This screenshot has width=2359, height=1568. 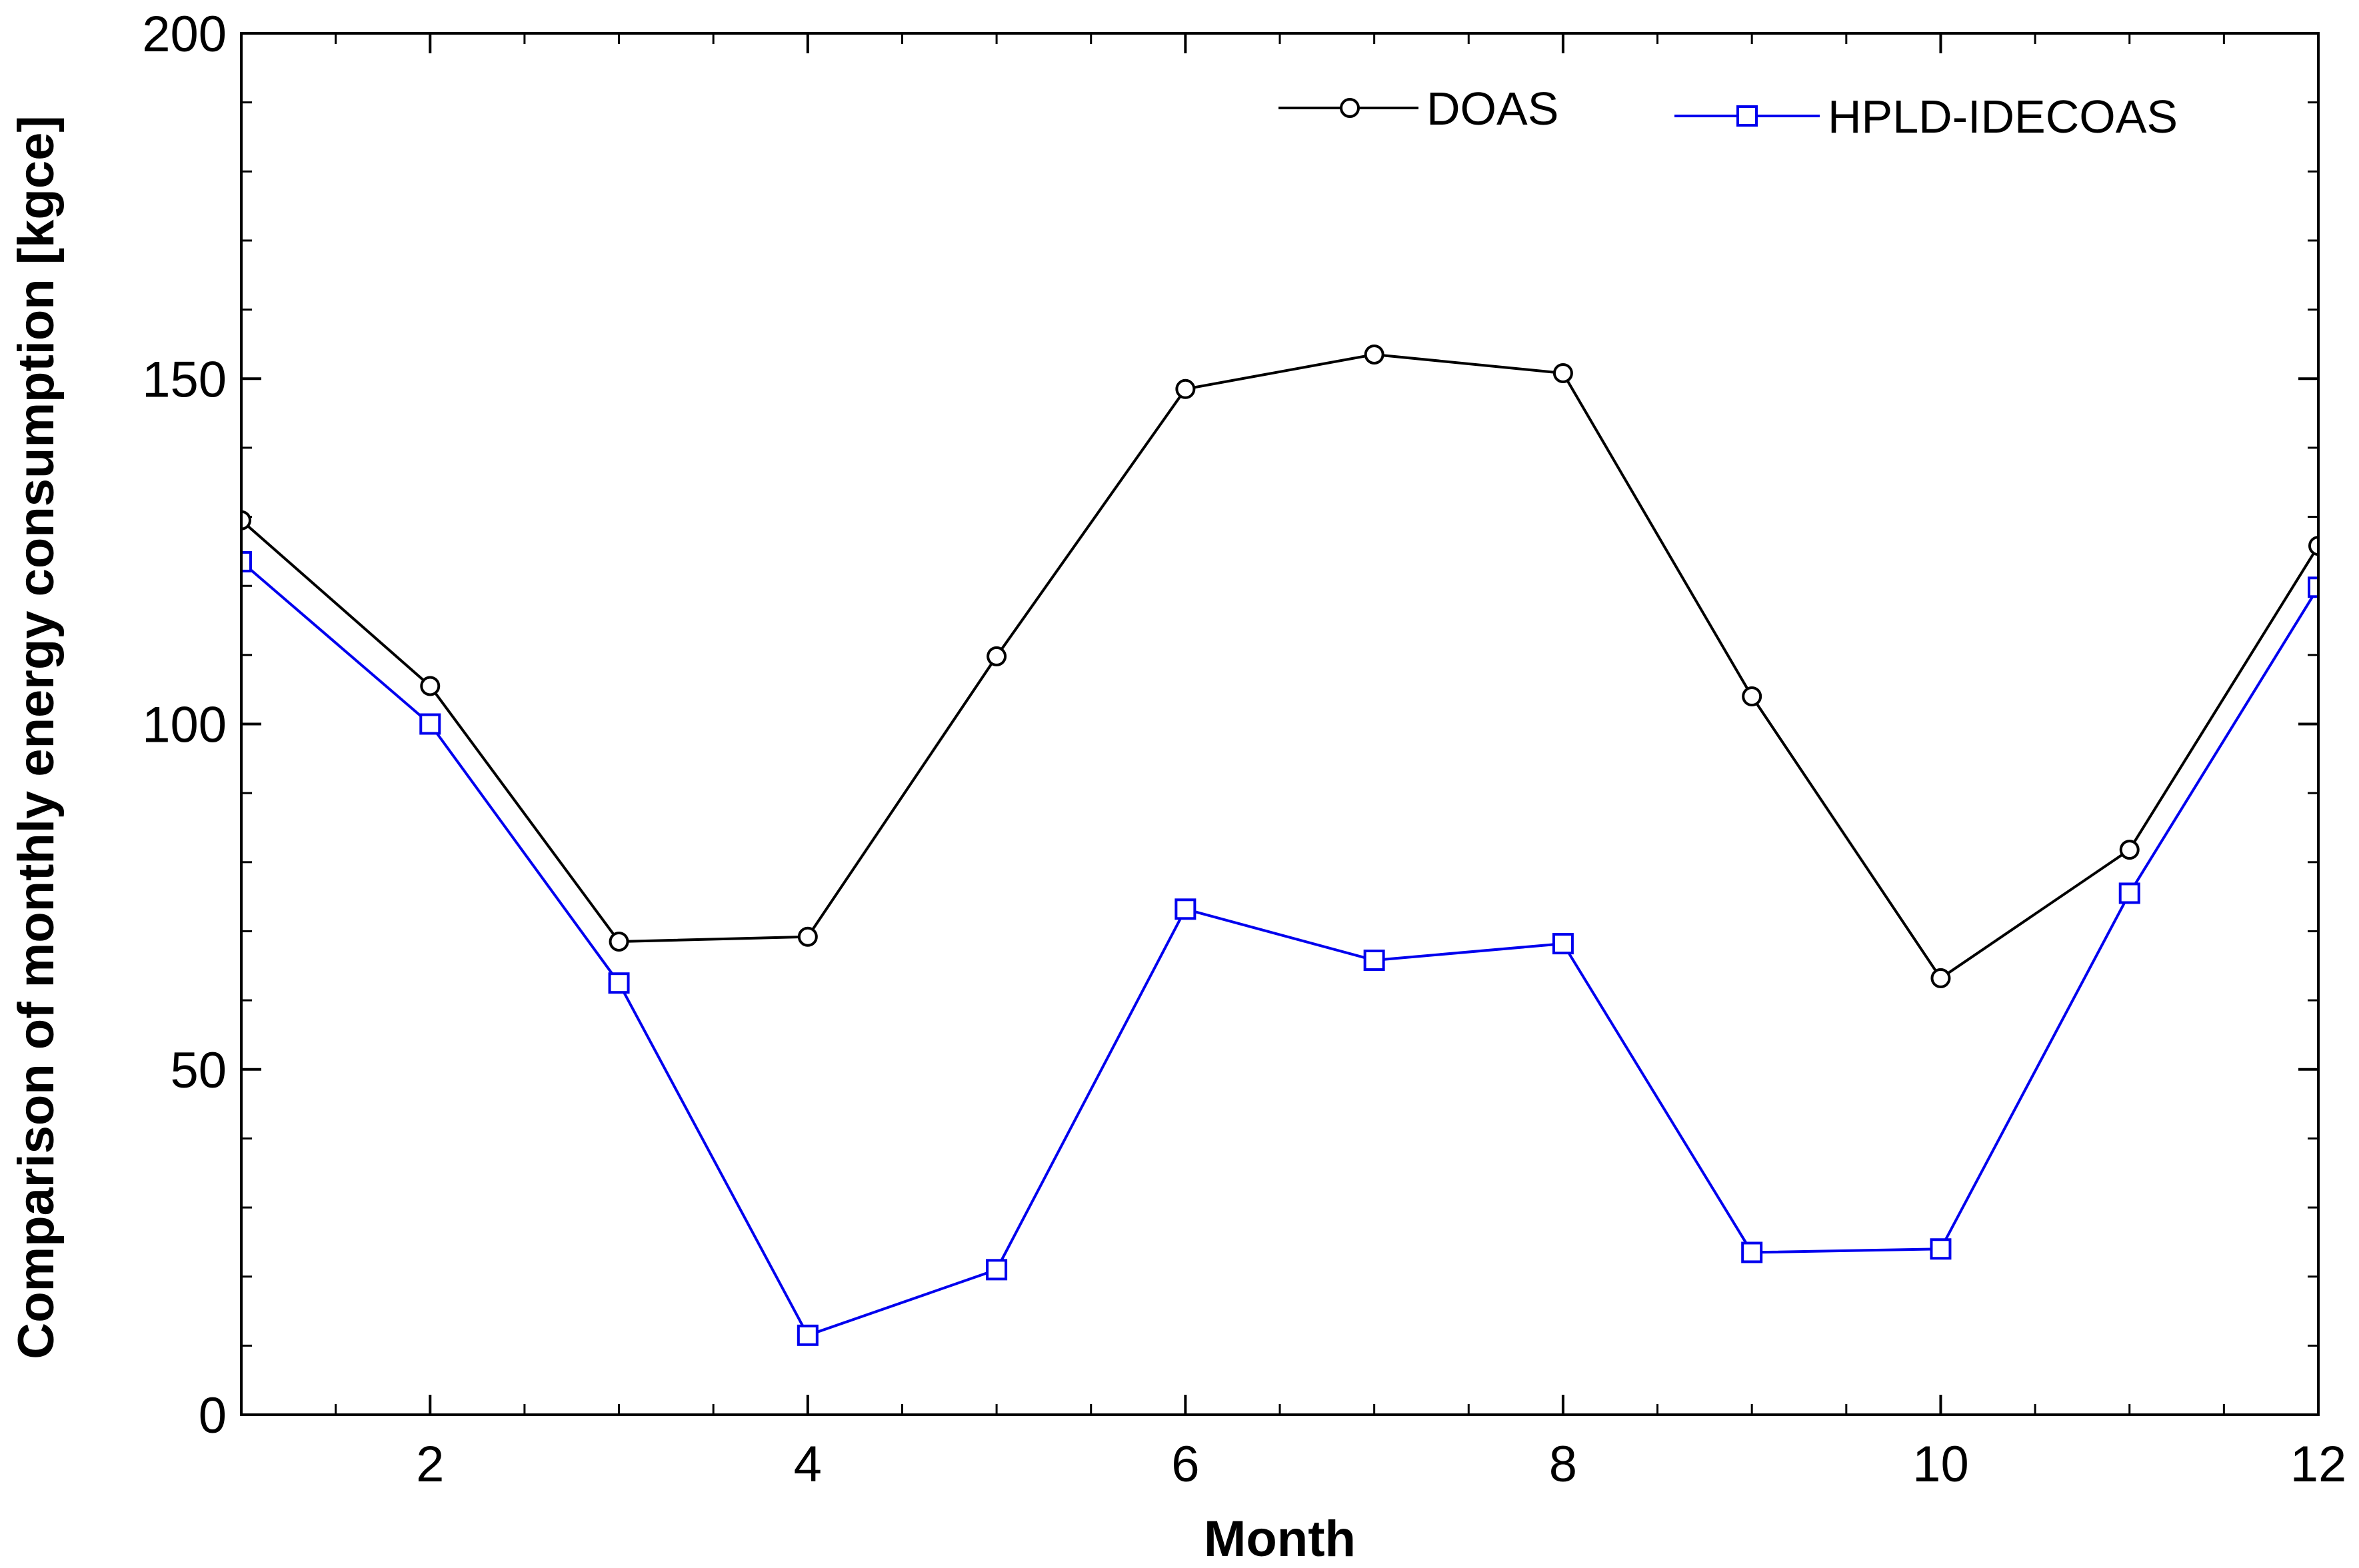 What do you see at coordinates (2318, 1464) in the screenshot?
I see `x-tick-label: 12` at bounding box center [2318, 1464].